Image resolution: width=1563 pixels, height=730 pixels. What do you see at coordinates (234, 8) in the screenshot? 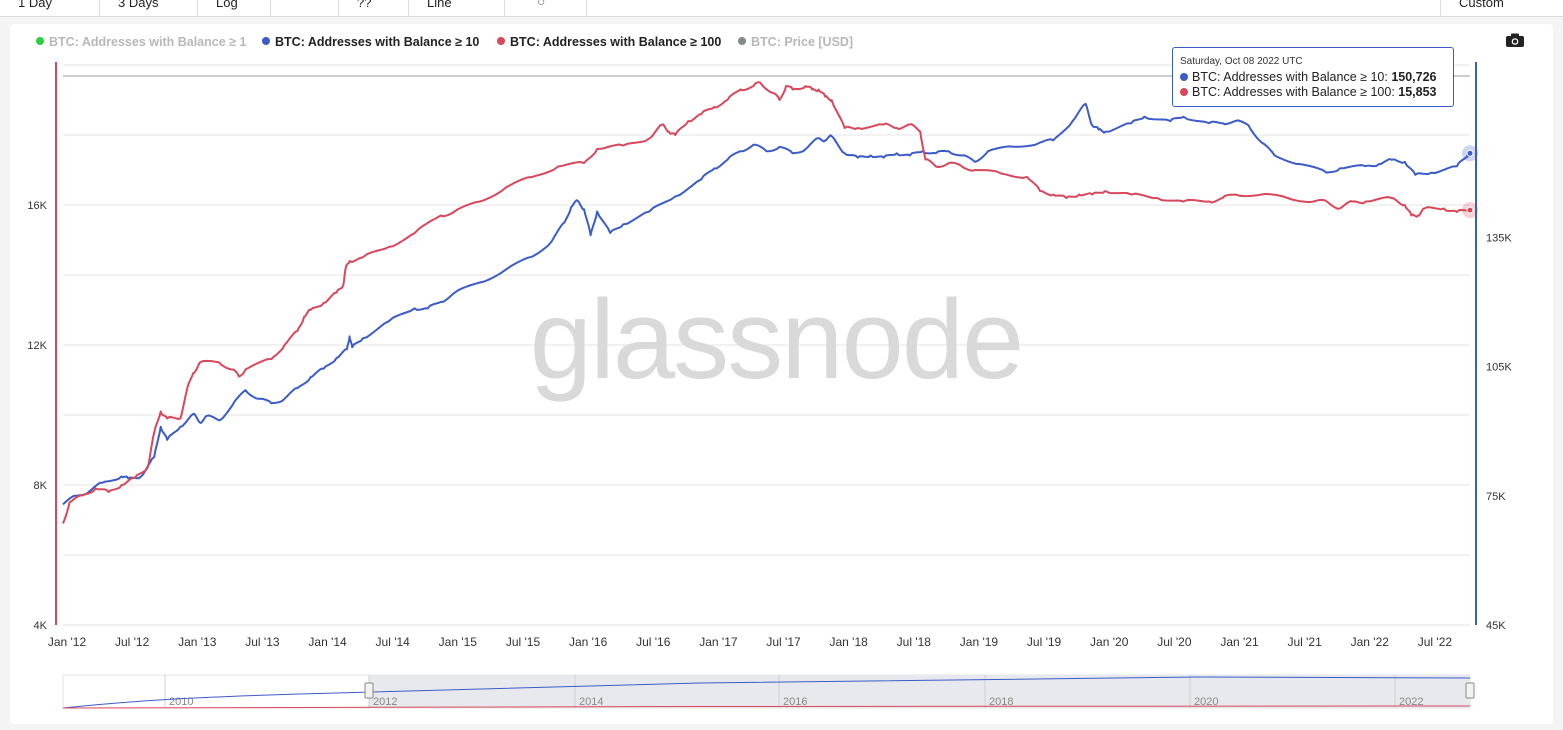
I see `log-scale-button: Log` at bounding box center [234, 8].